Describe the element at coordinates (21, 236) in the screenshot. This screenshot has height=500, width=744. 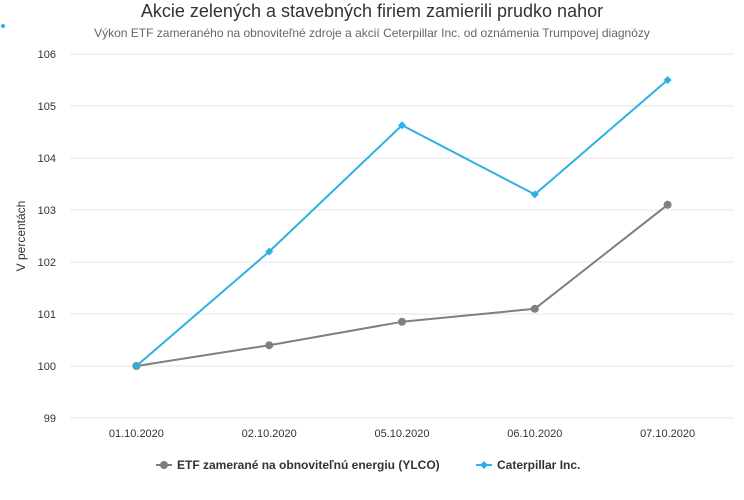
I see `y-axis-label: V percentách` at that location.